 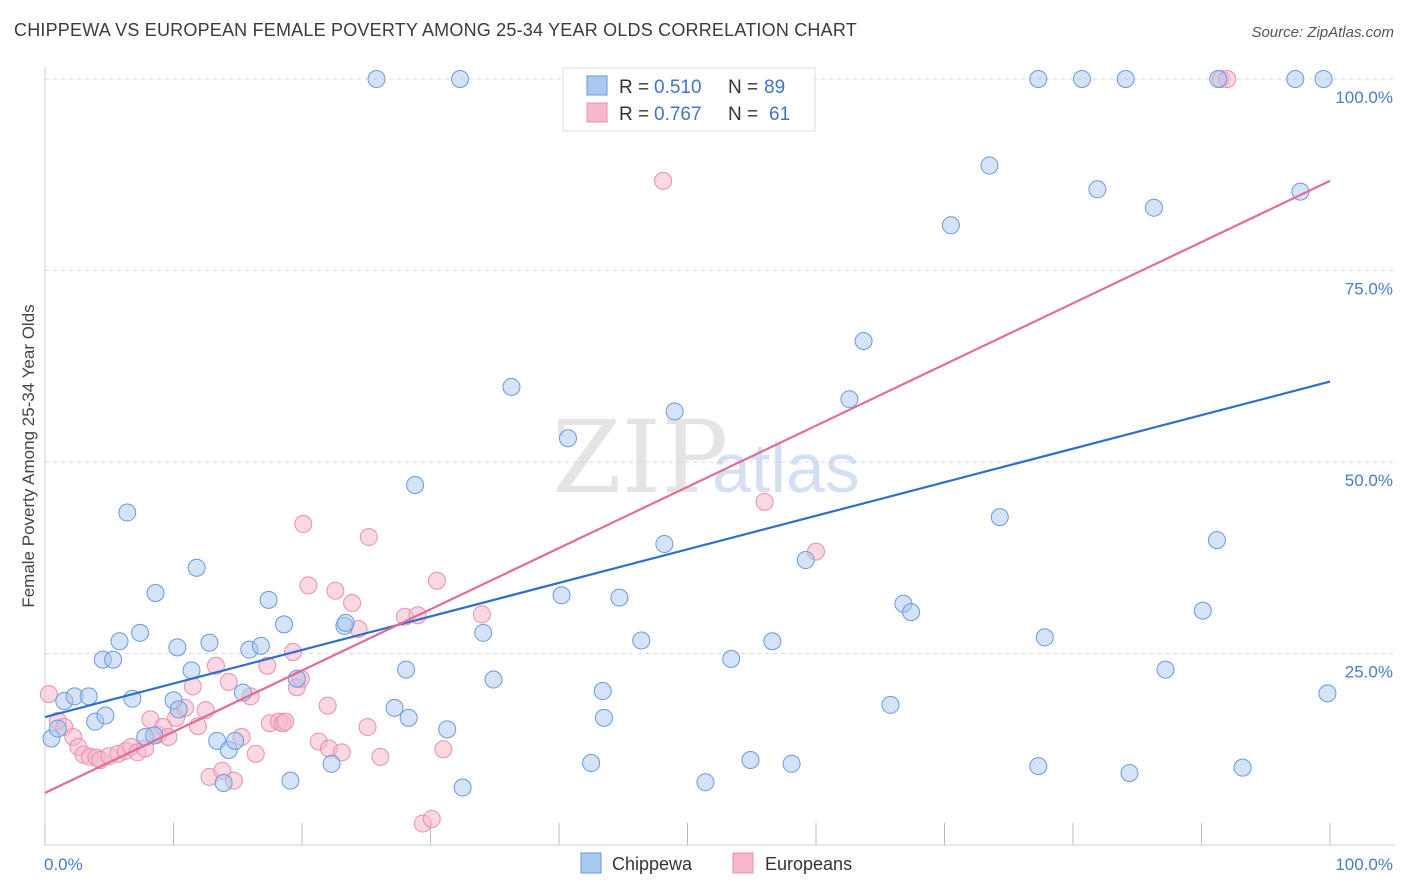 I want to click on y-tick-labels: 25.0% 50.0% 75.0% 100.0%, so click(x=1364, y=385).